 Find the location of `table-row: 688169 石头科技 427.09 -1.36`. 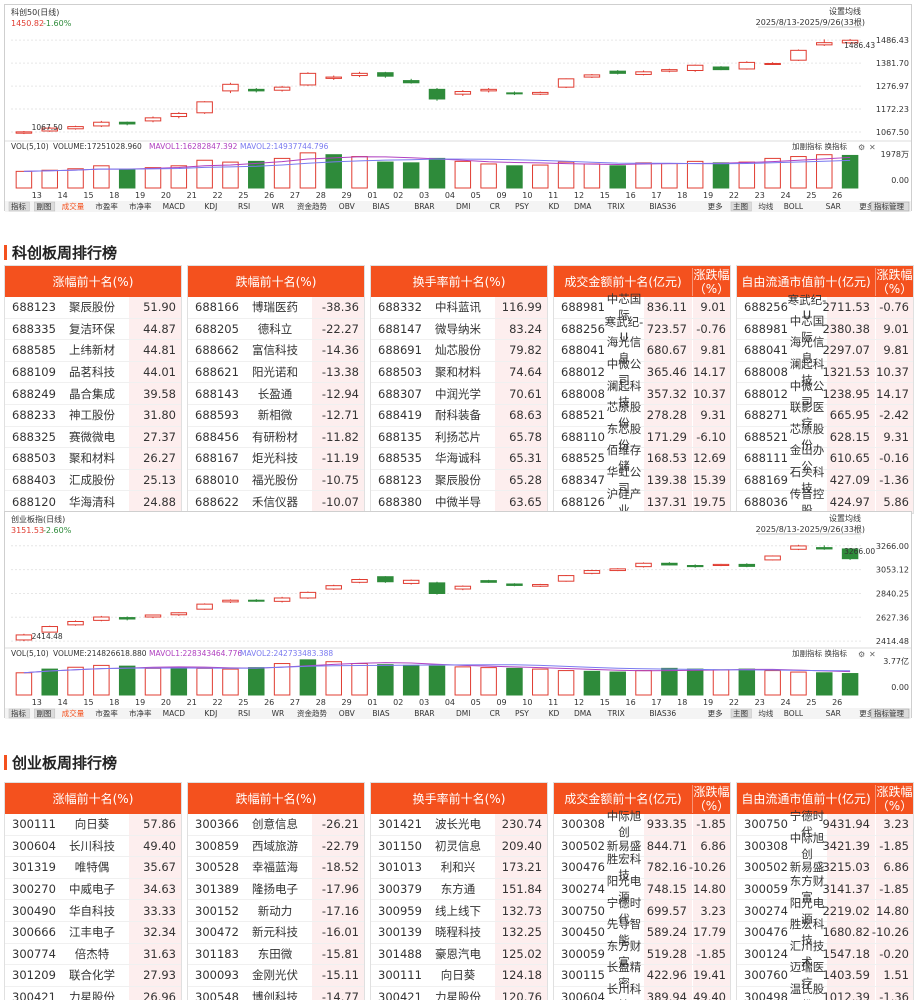

table-row: 688169 石头科技 427.09 -1.36 is located at coordinates (825, 480).